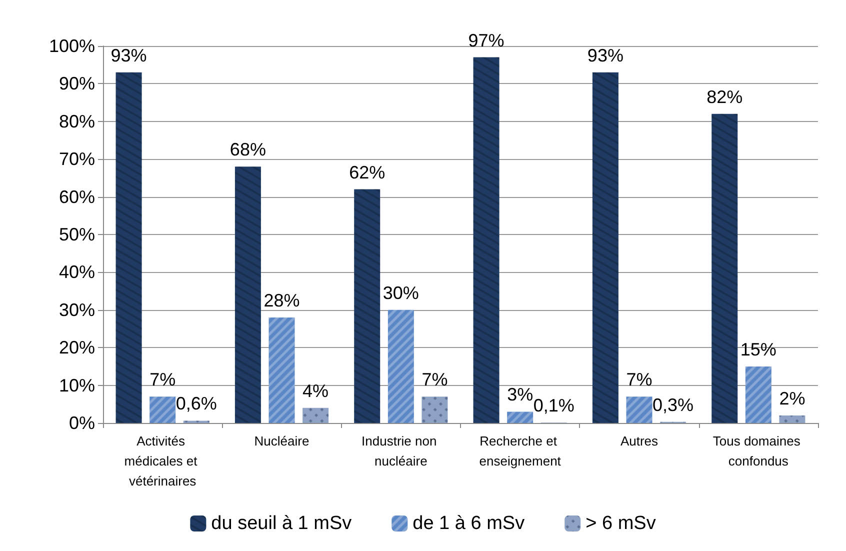 Image resolution: width=846 pixels, height=551 pixels. What do you see at coordinates (639, 441) in the screenshot?
I see `x-tick-label: Autres` at bounding box center [639, 441].